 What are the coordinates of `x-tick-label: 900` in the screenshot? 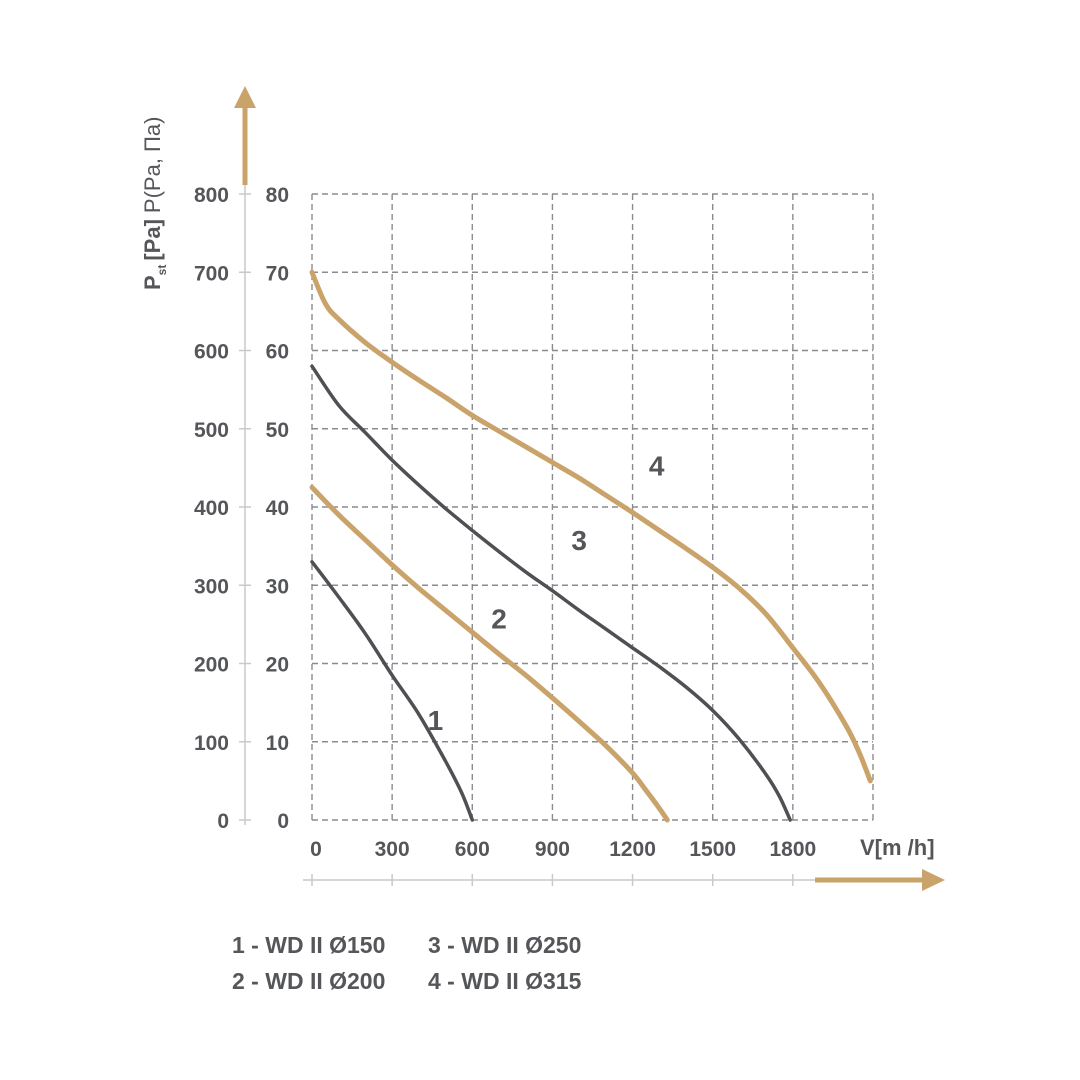 It's located at (552, 849).